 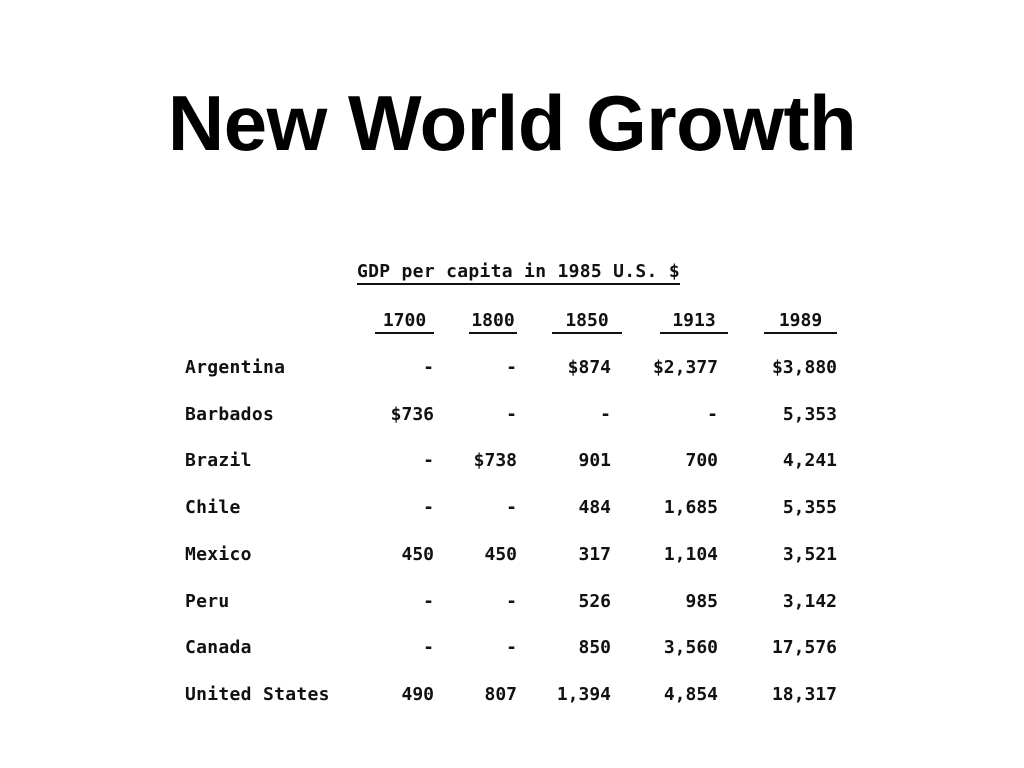 I want to click on table-cell: 4,854, so click(x=690, y=694).